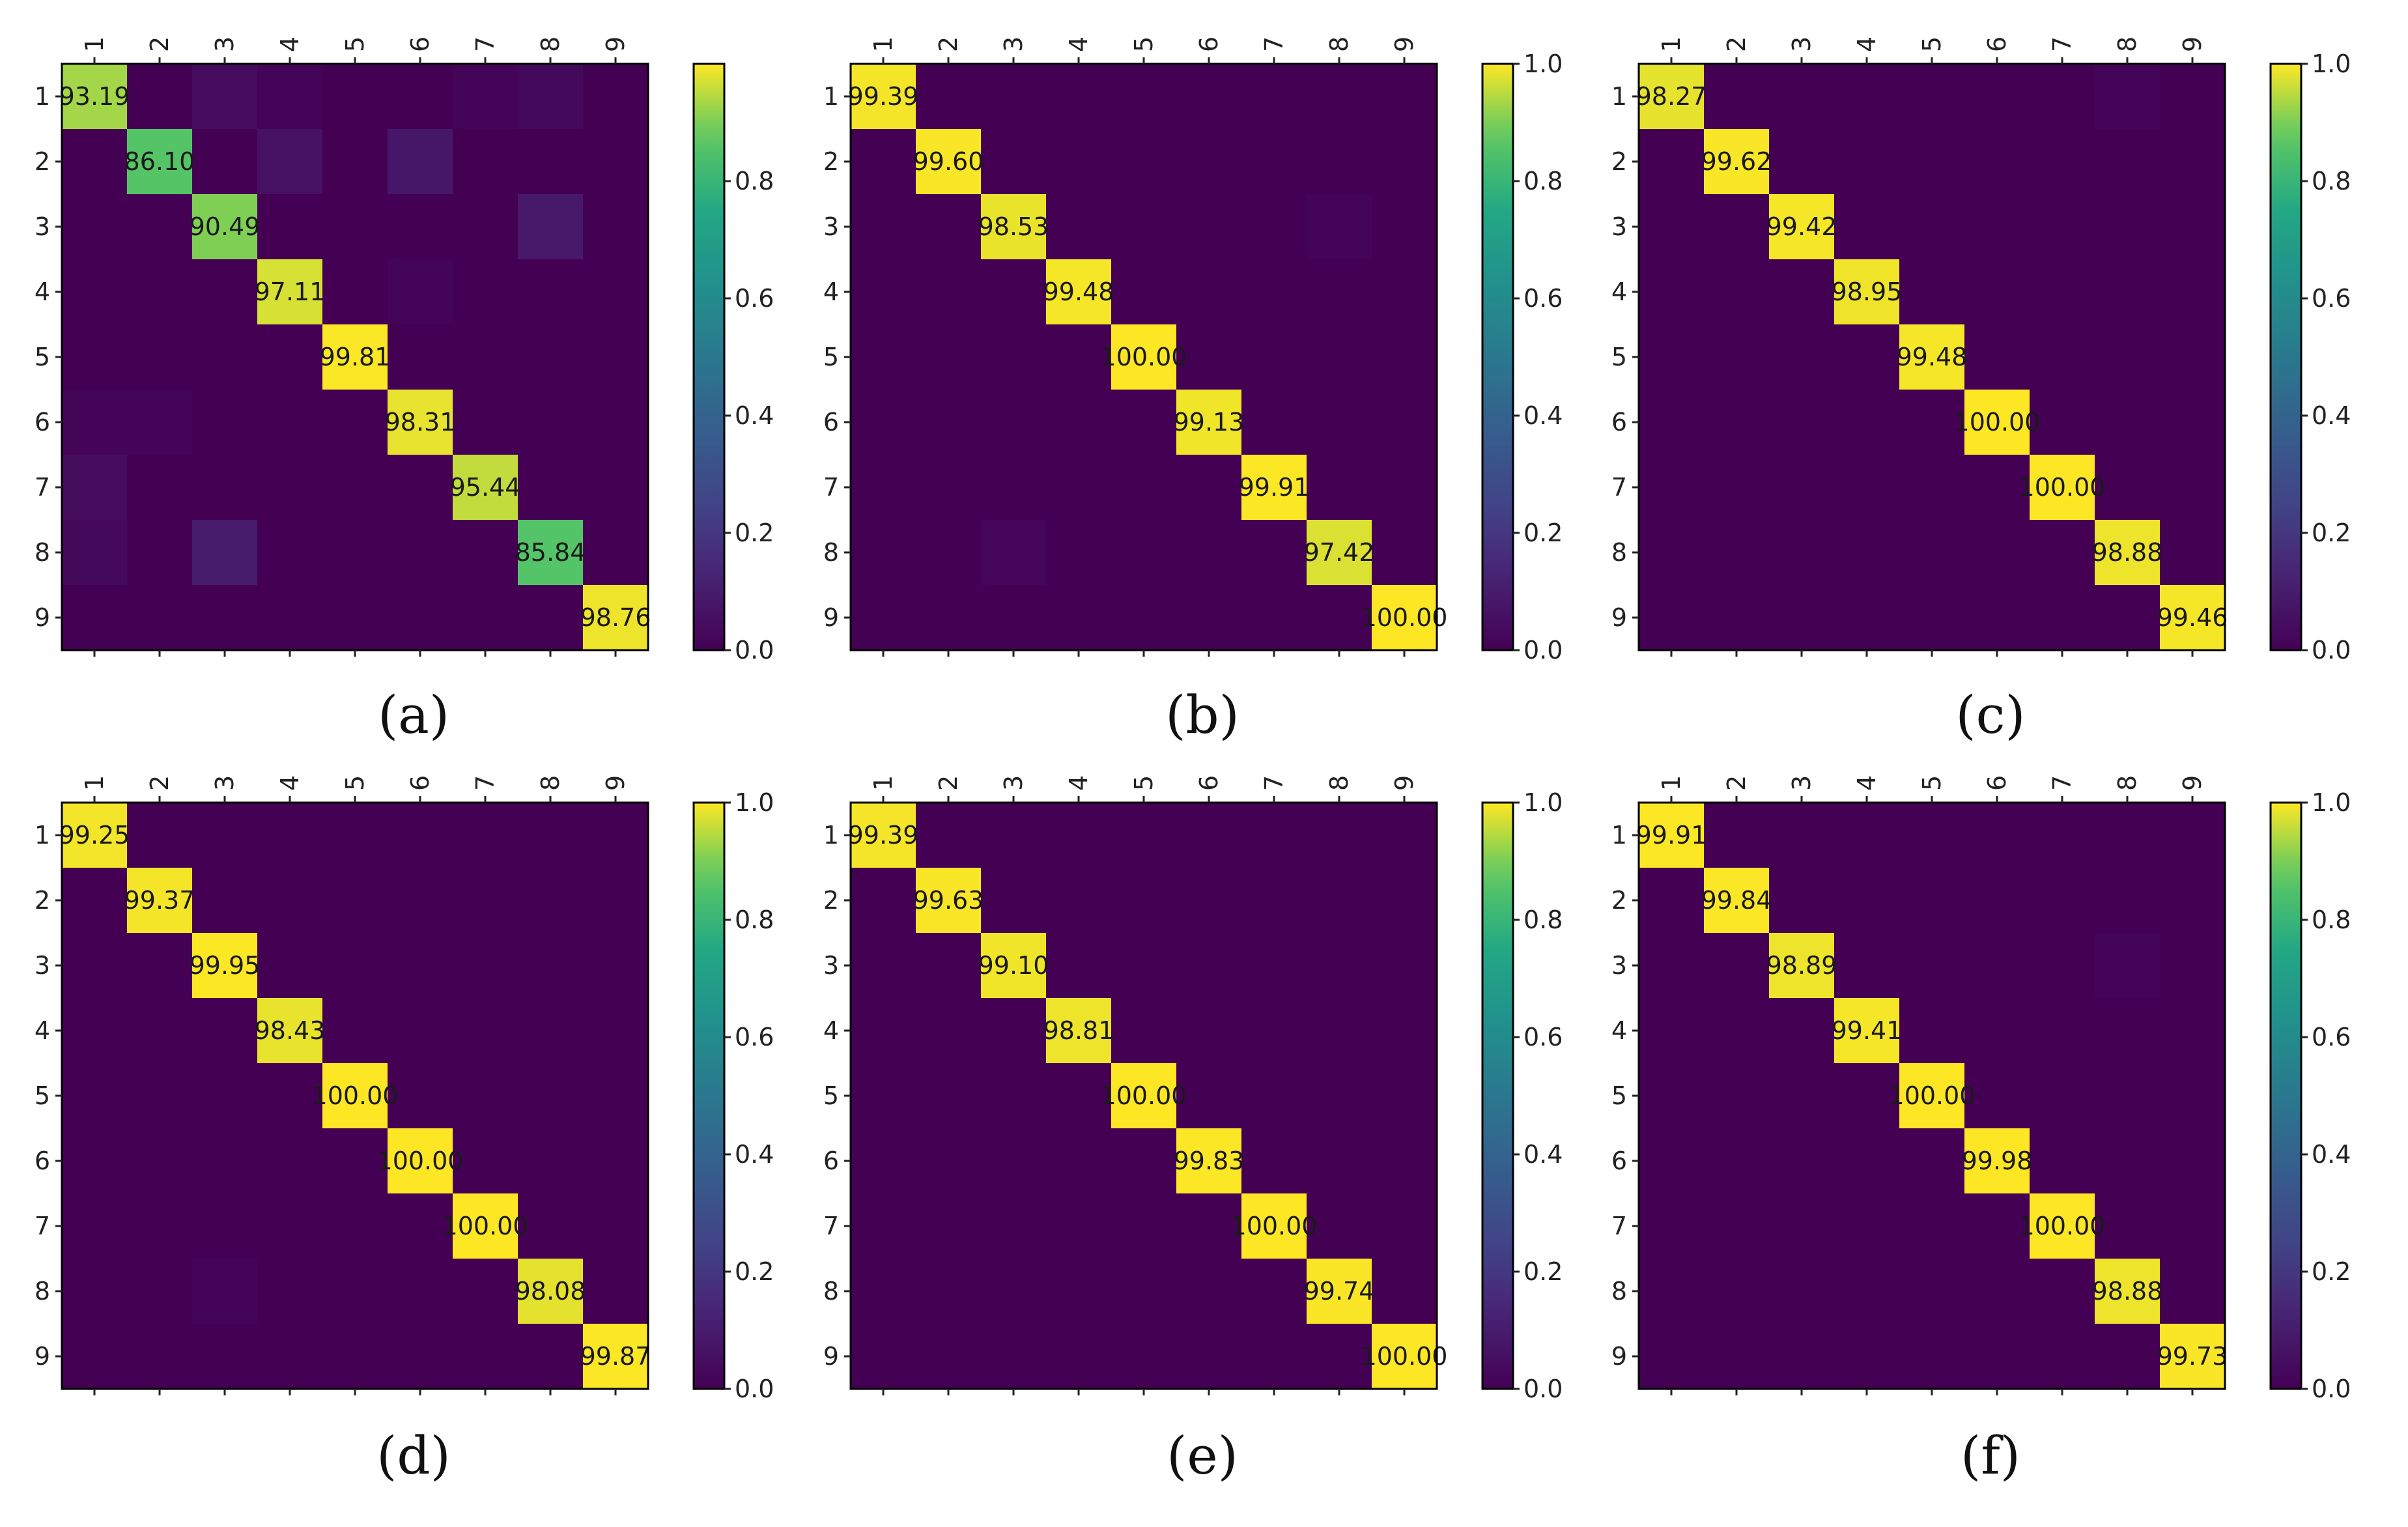 Image resolution: width=2408 pixels, height=1527 pixels. Describe the element at coordinates (1209, 1161) in the screenshot. I see `cell-value-label: 99.83` at that location.